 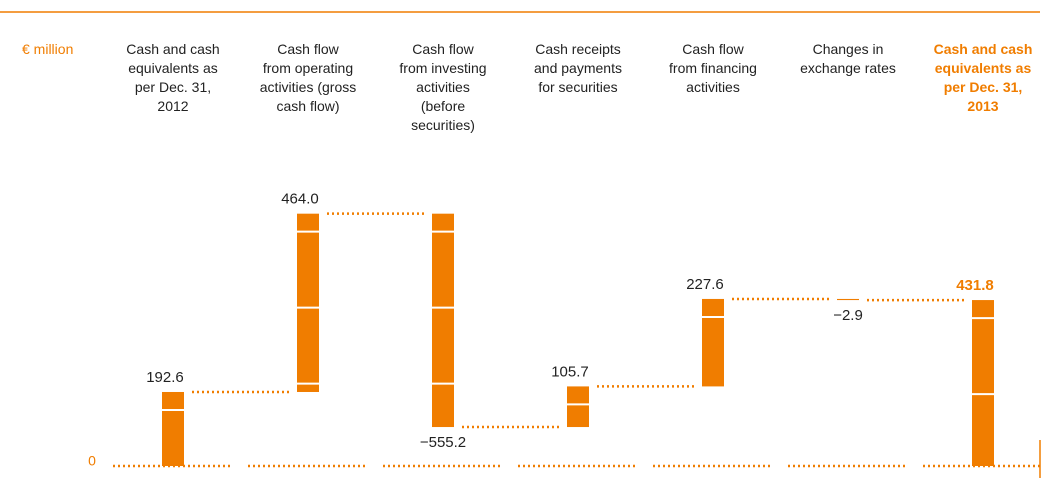 I want to click on value-label: 105.7, so click(x=570, y=371).